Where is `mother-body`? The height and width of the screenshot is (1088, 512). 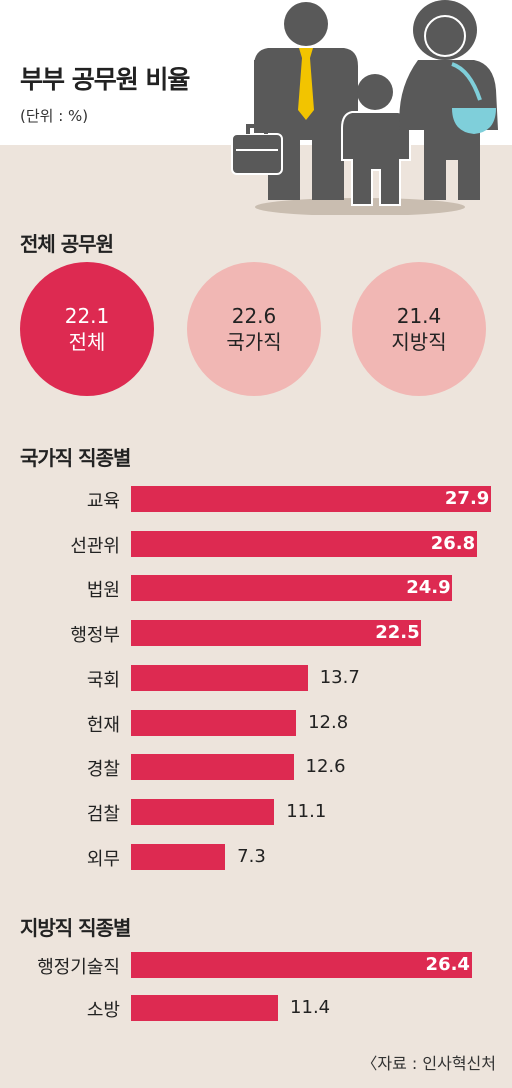
mother-body is located at coordinates (448, 130).